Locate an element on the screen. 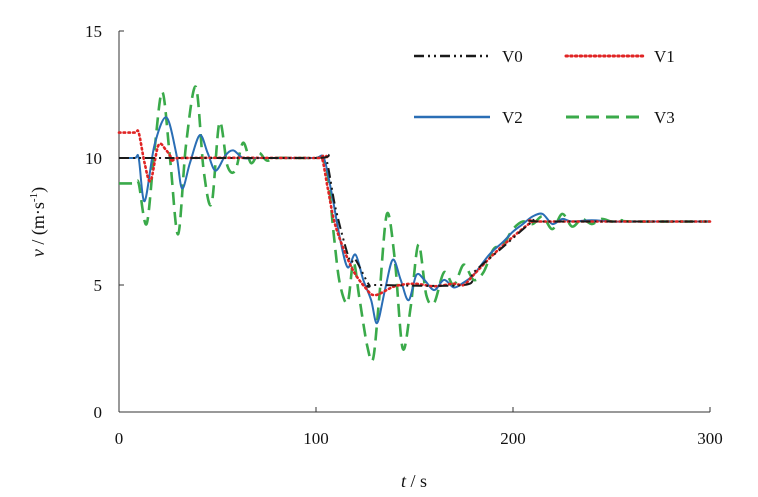 The width and height of the screenshot is (758, 497). legend-label-v1: V1 is located at coordinates (664, 56).